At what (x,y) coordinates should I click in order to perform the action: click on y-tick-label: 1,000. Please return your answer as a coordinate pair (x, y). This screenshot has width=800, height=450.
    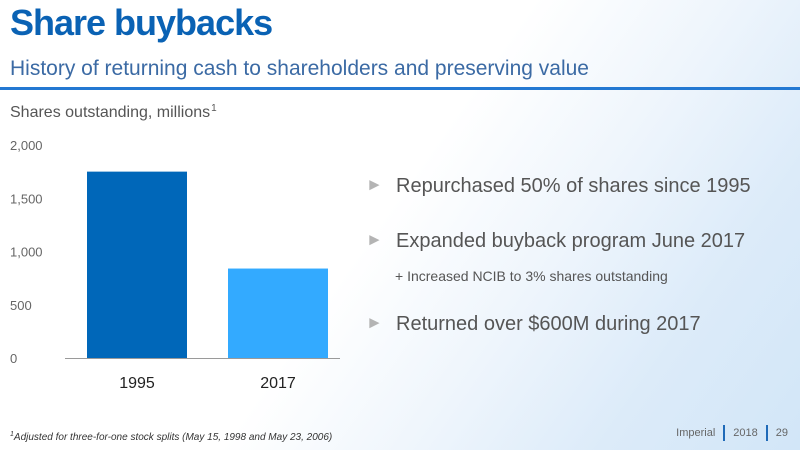
    Looking at the image, I should click on (26, 252).